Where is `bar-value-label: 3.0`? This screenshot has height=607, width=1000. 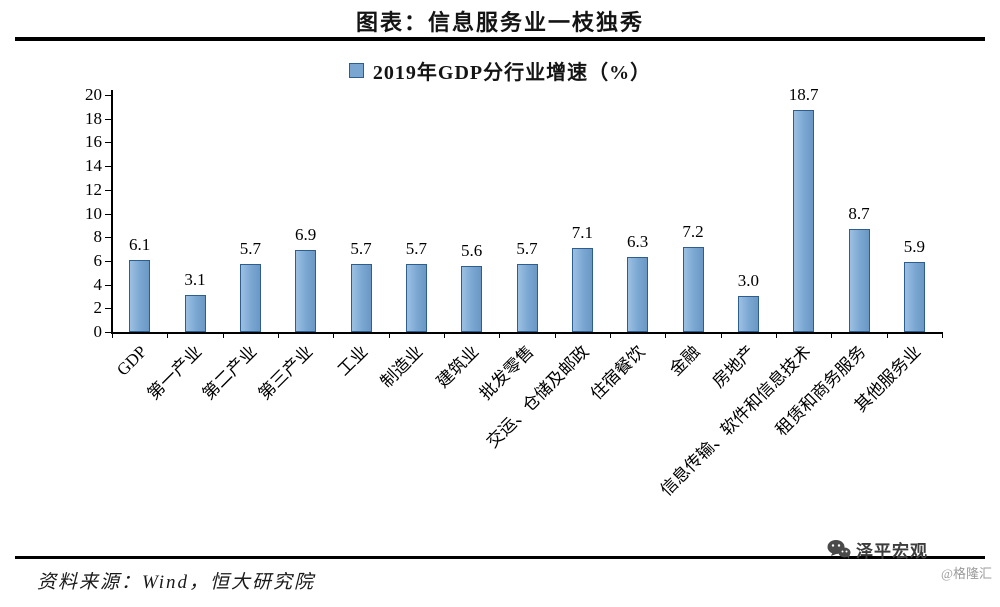
bar-value-label: 3.0 is located at coordinates (748, 281).